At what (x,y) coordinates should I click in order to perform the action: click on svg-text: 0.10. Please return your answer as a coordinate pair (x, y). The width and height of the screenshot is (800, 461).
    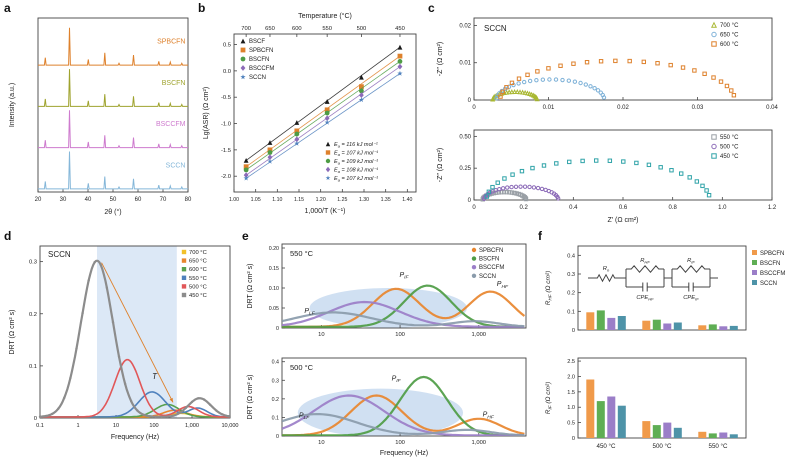
    Looking at the image, I should click on (274, 289).